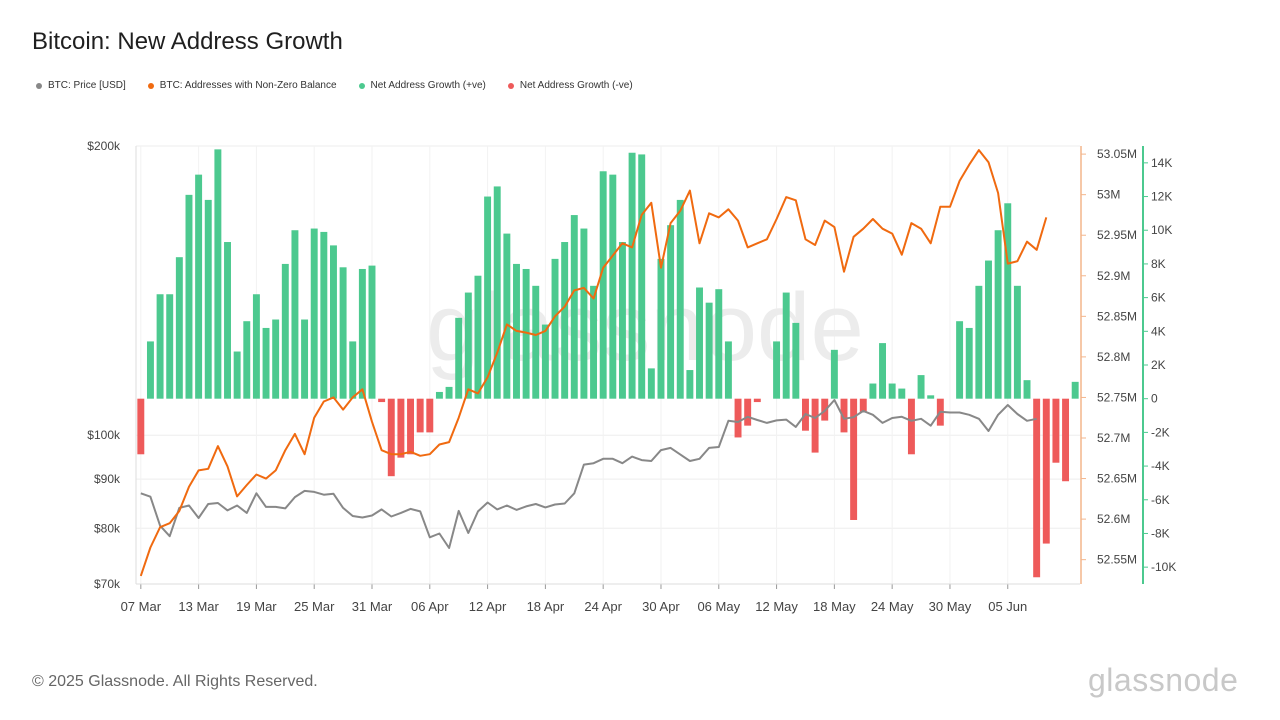 The height and width of the screenshot is (720, 1280). I want to click on legend-label-growth-negative: Net Address Growth (-ve), so click(576, 85).